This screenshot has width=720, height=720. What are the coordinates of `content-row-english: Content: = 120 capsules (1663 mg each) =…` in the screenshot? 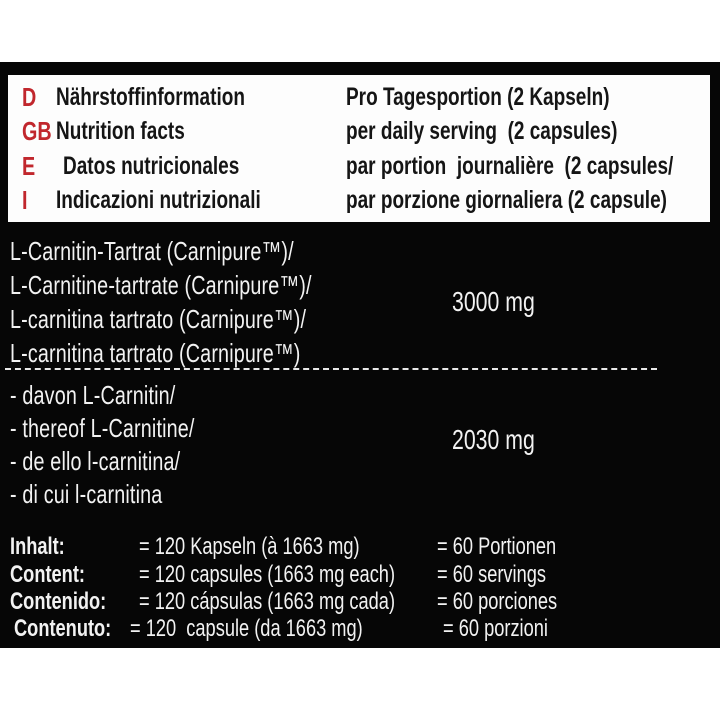 It's located at (360, 574).